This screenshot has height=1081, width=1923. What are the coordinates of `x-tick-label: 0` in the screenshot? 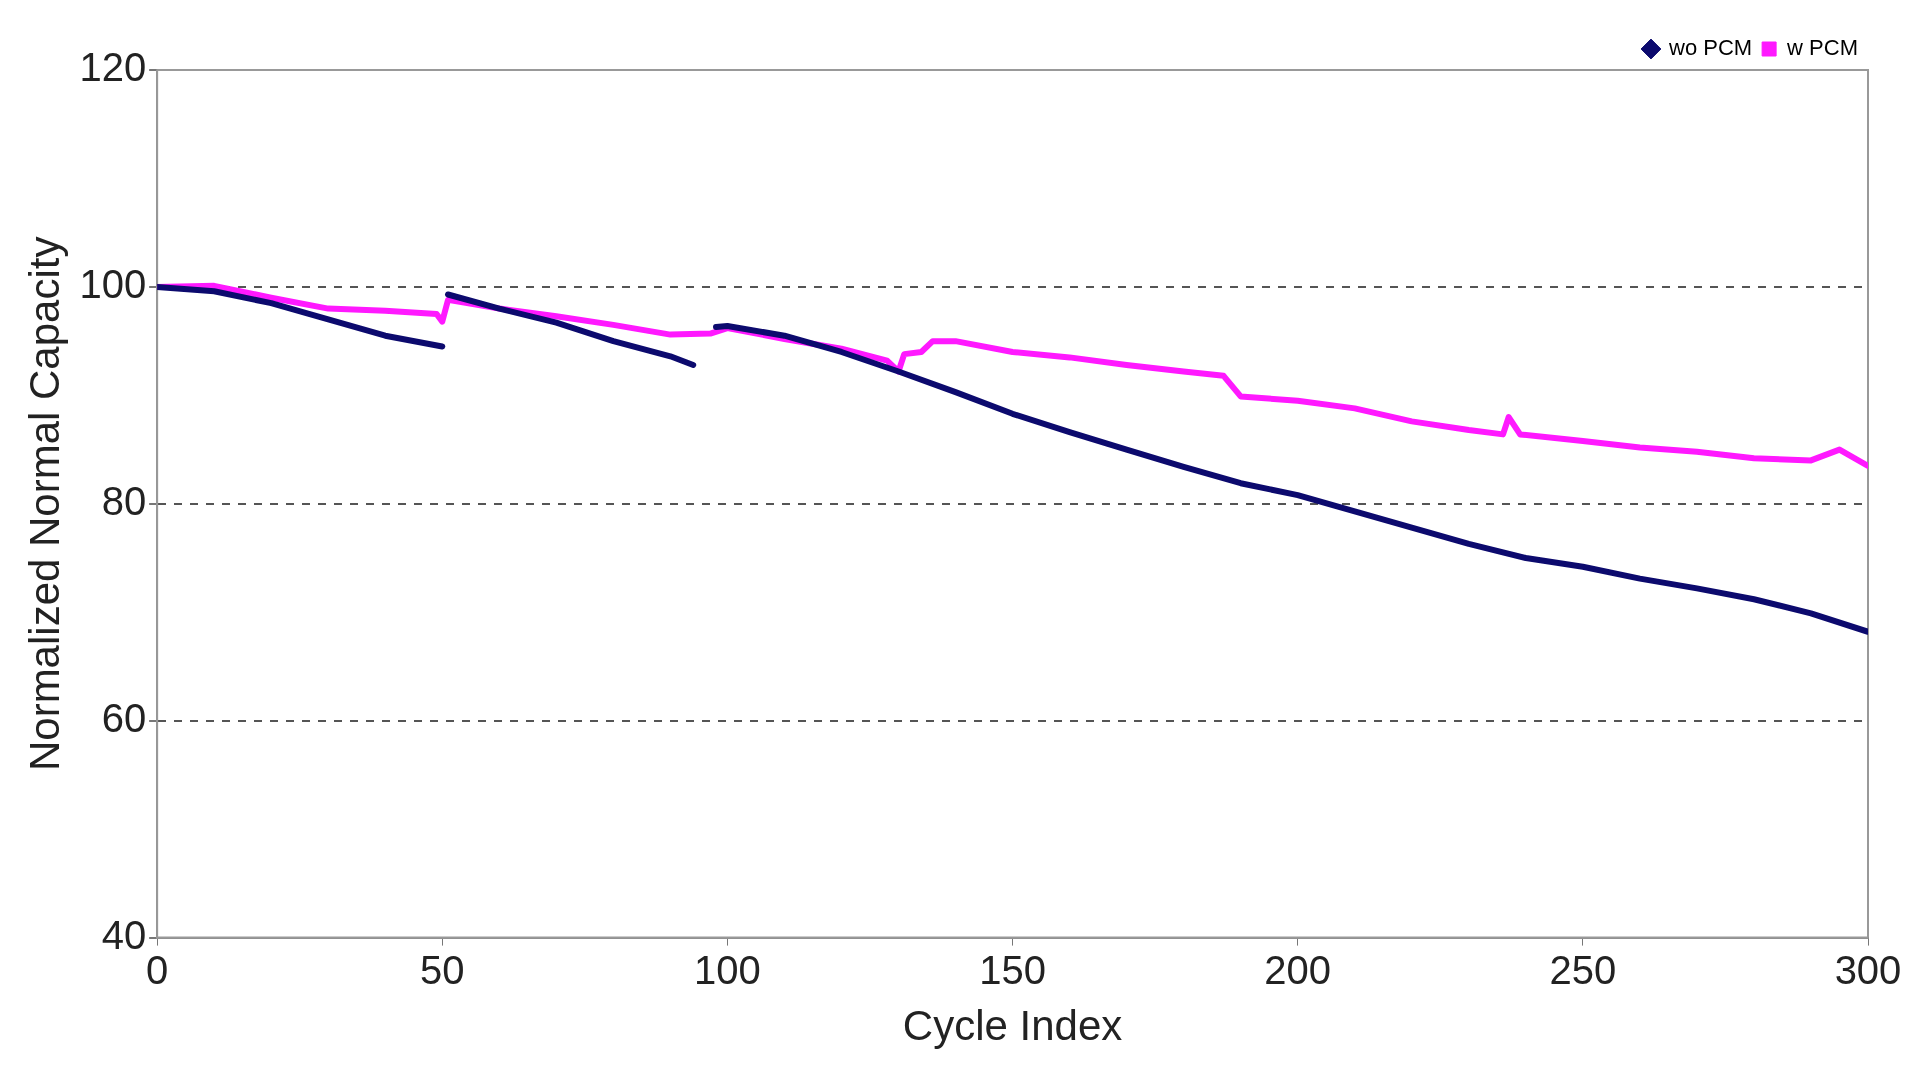 It's located at (157, 969).